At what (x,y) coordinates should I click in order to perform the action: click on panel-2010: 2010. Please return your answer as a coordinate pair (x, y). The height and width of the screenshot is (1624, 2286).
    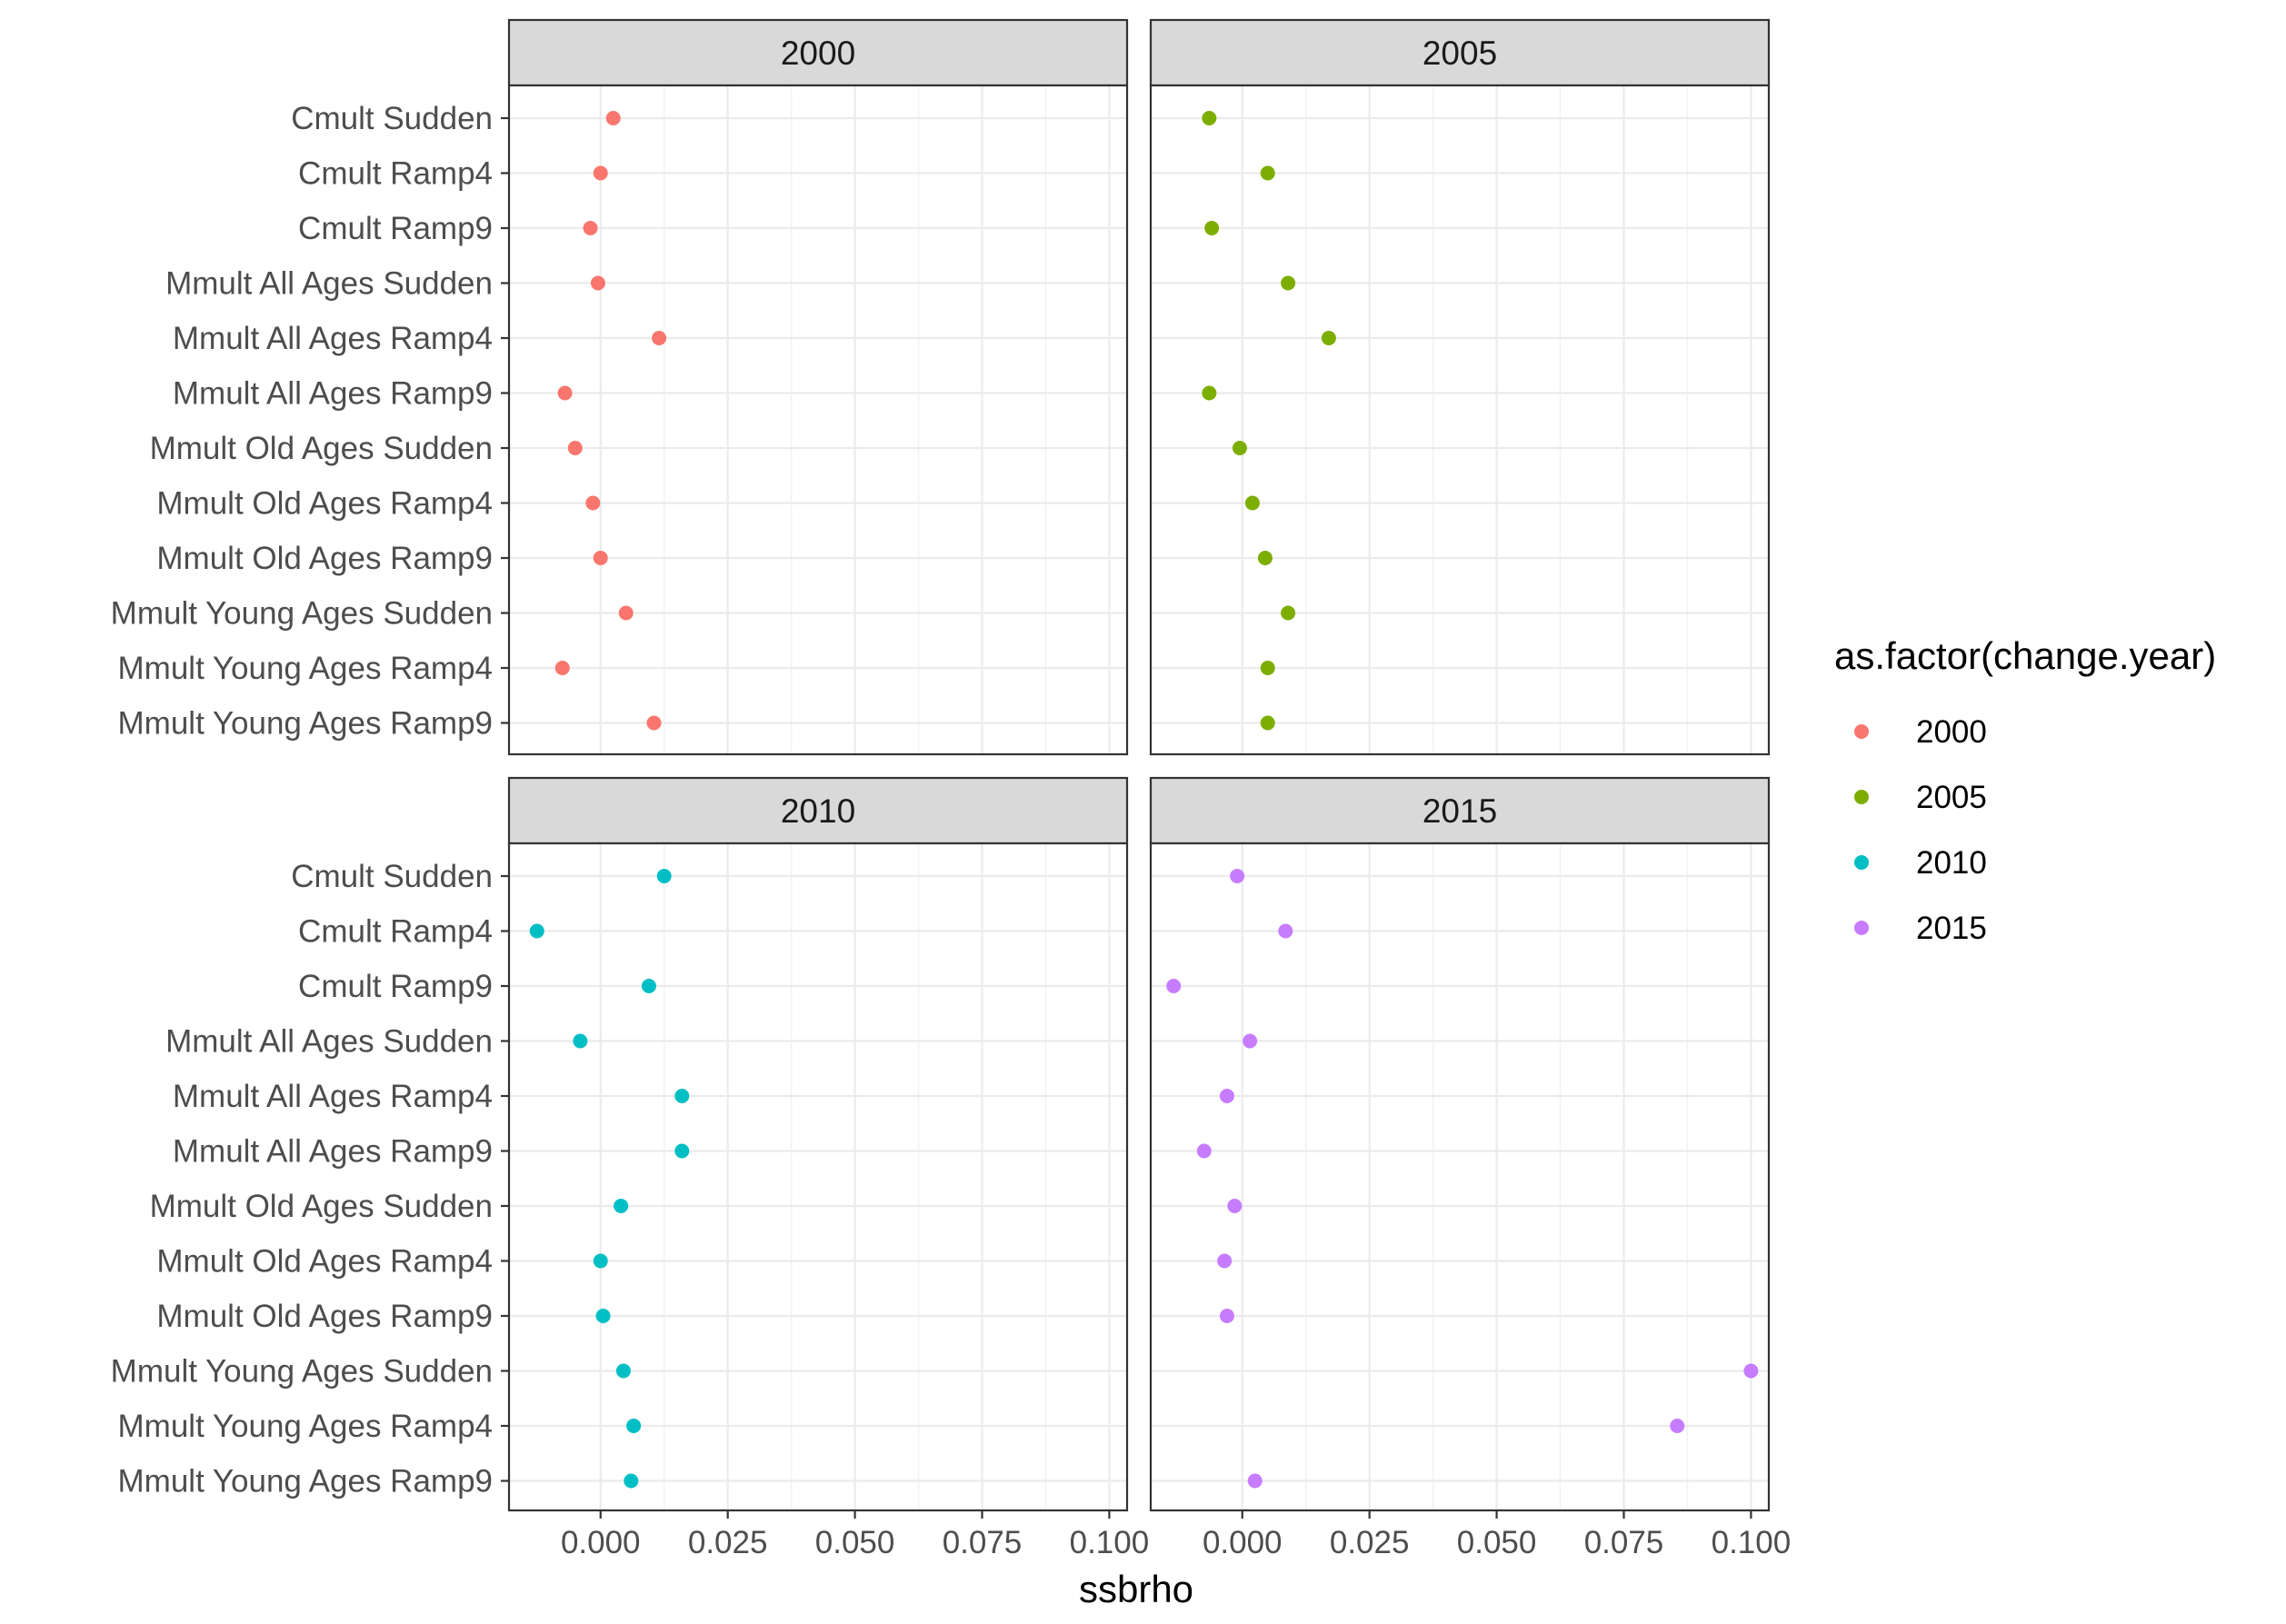
    Looking at the image, I should click on (818, 1144).